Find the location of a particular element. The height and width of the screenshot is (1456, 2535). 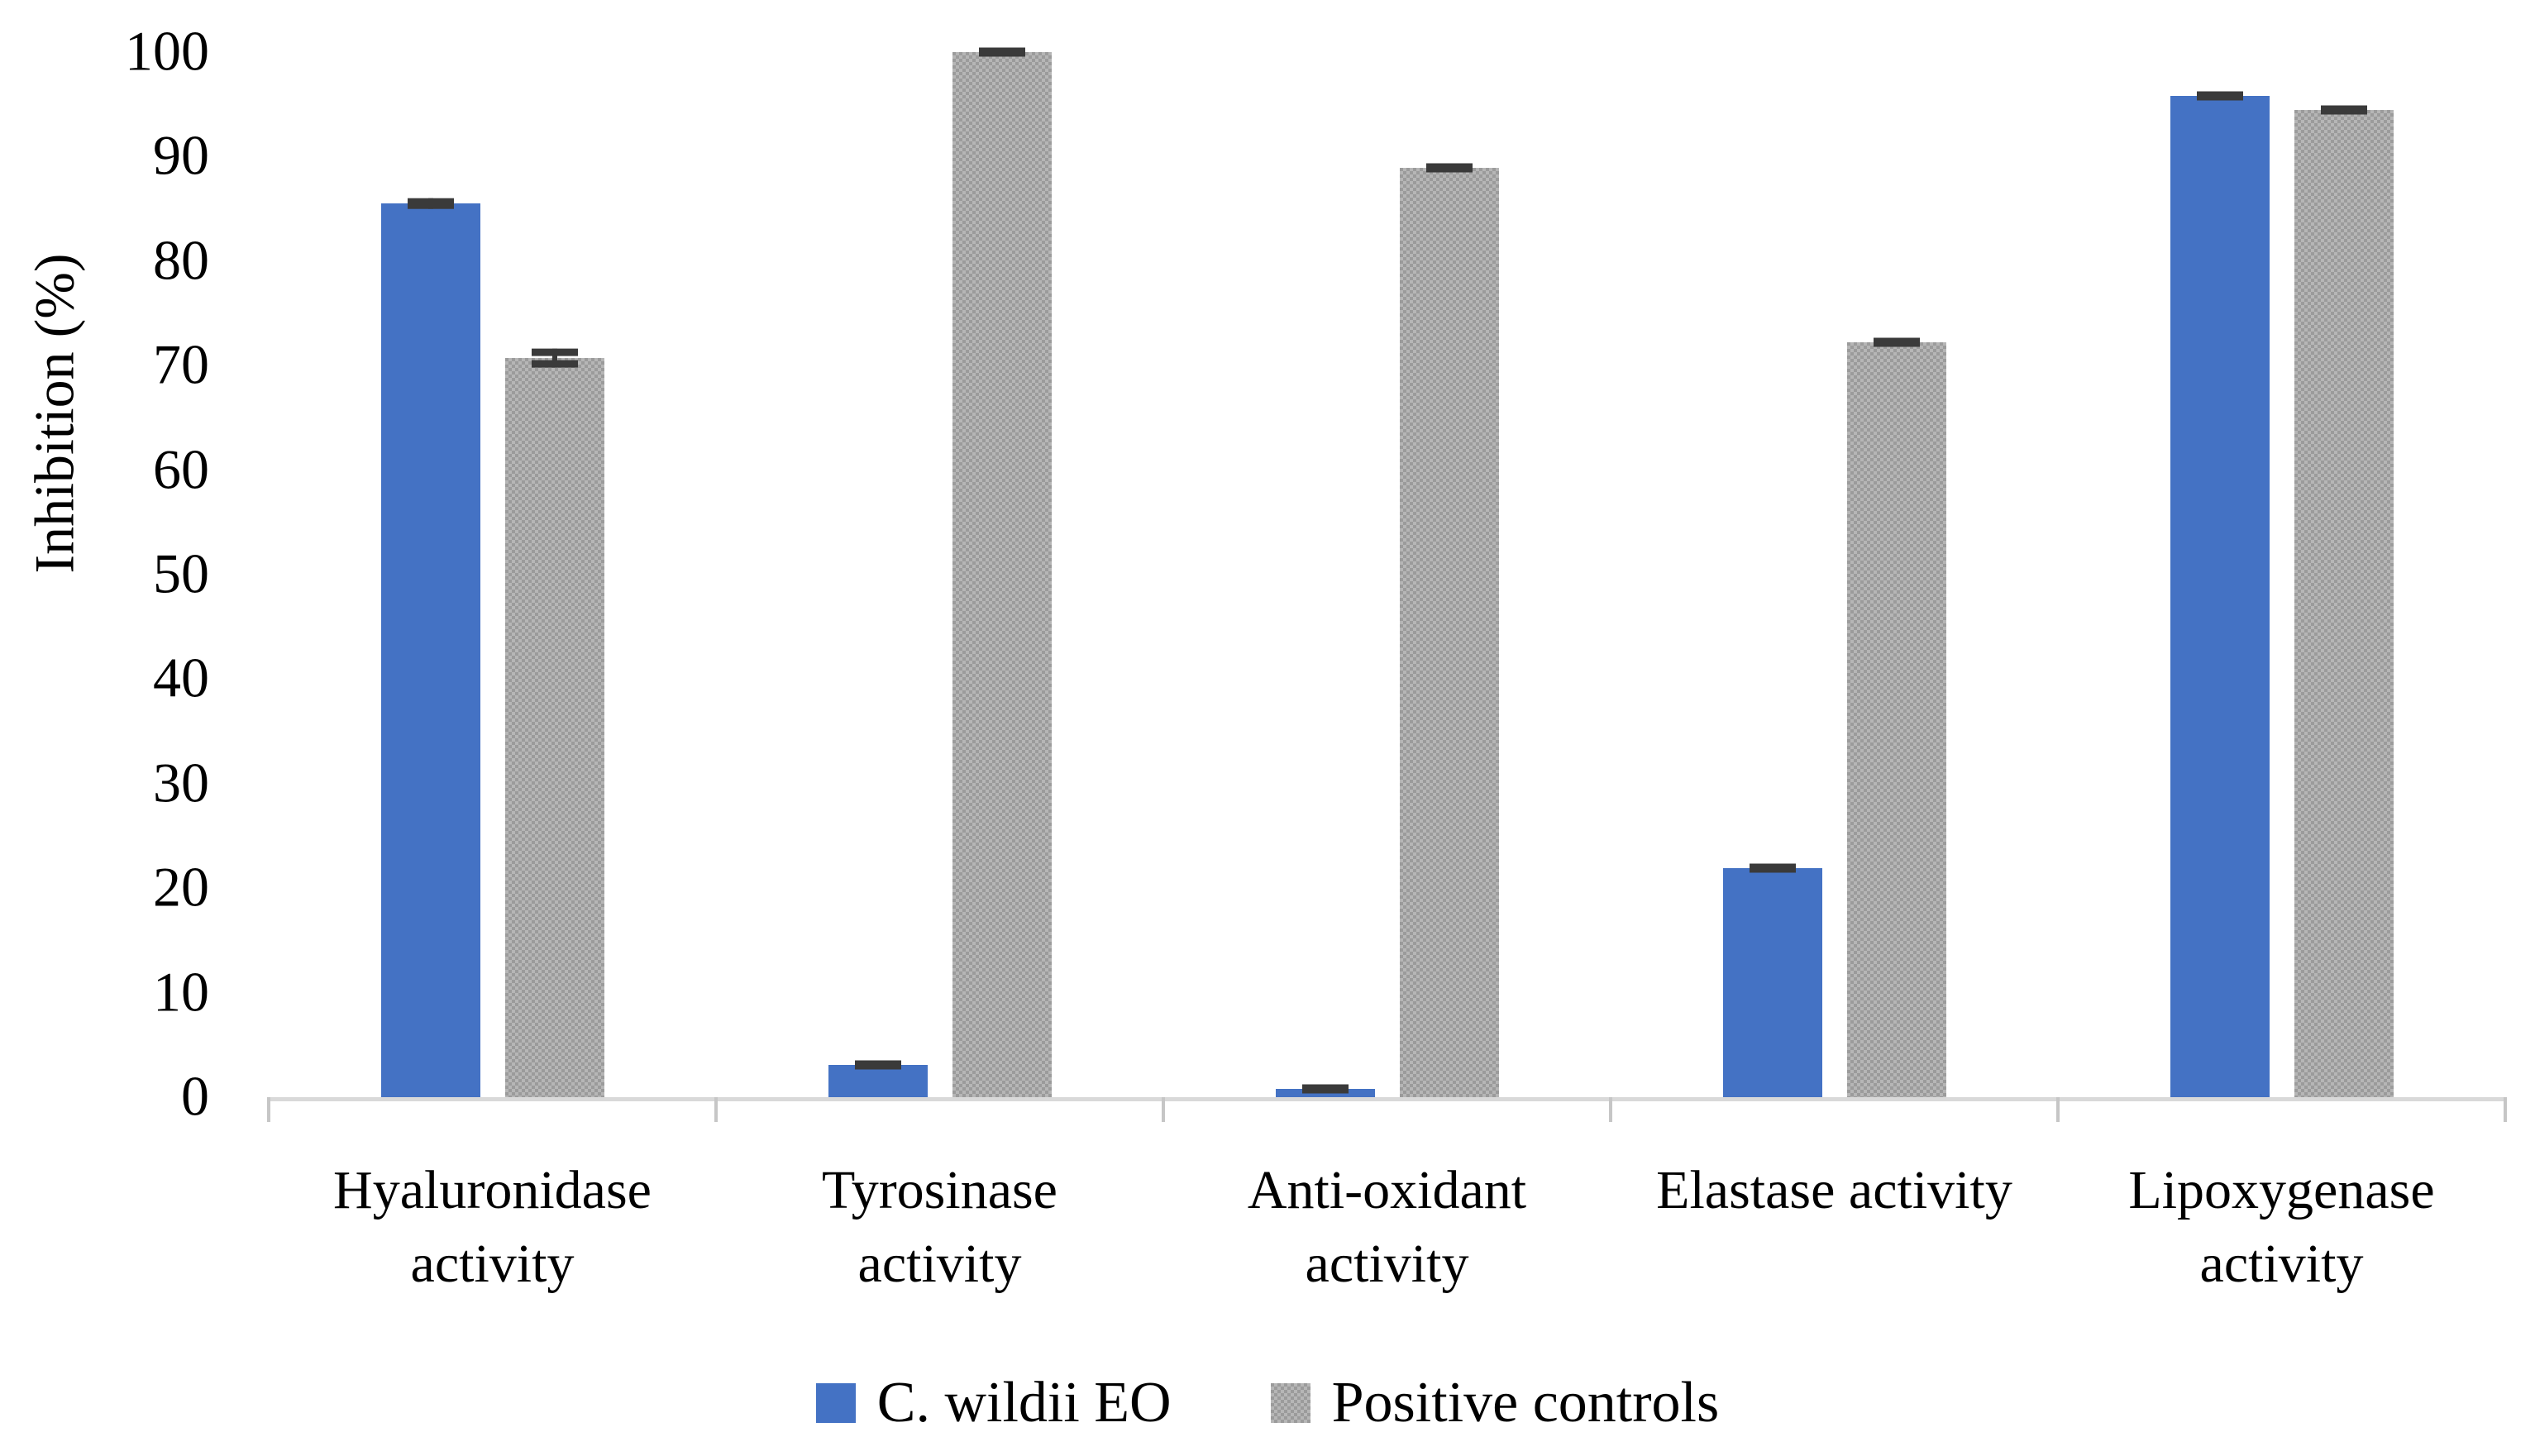

y-tick-label: 80 is located at coordinates (181, 260).